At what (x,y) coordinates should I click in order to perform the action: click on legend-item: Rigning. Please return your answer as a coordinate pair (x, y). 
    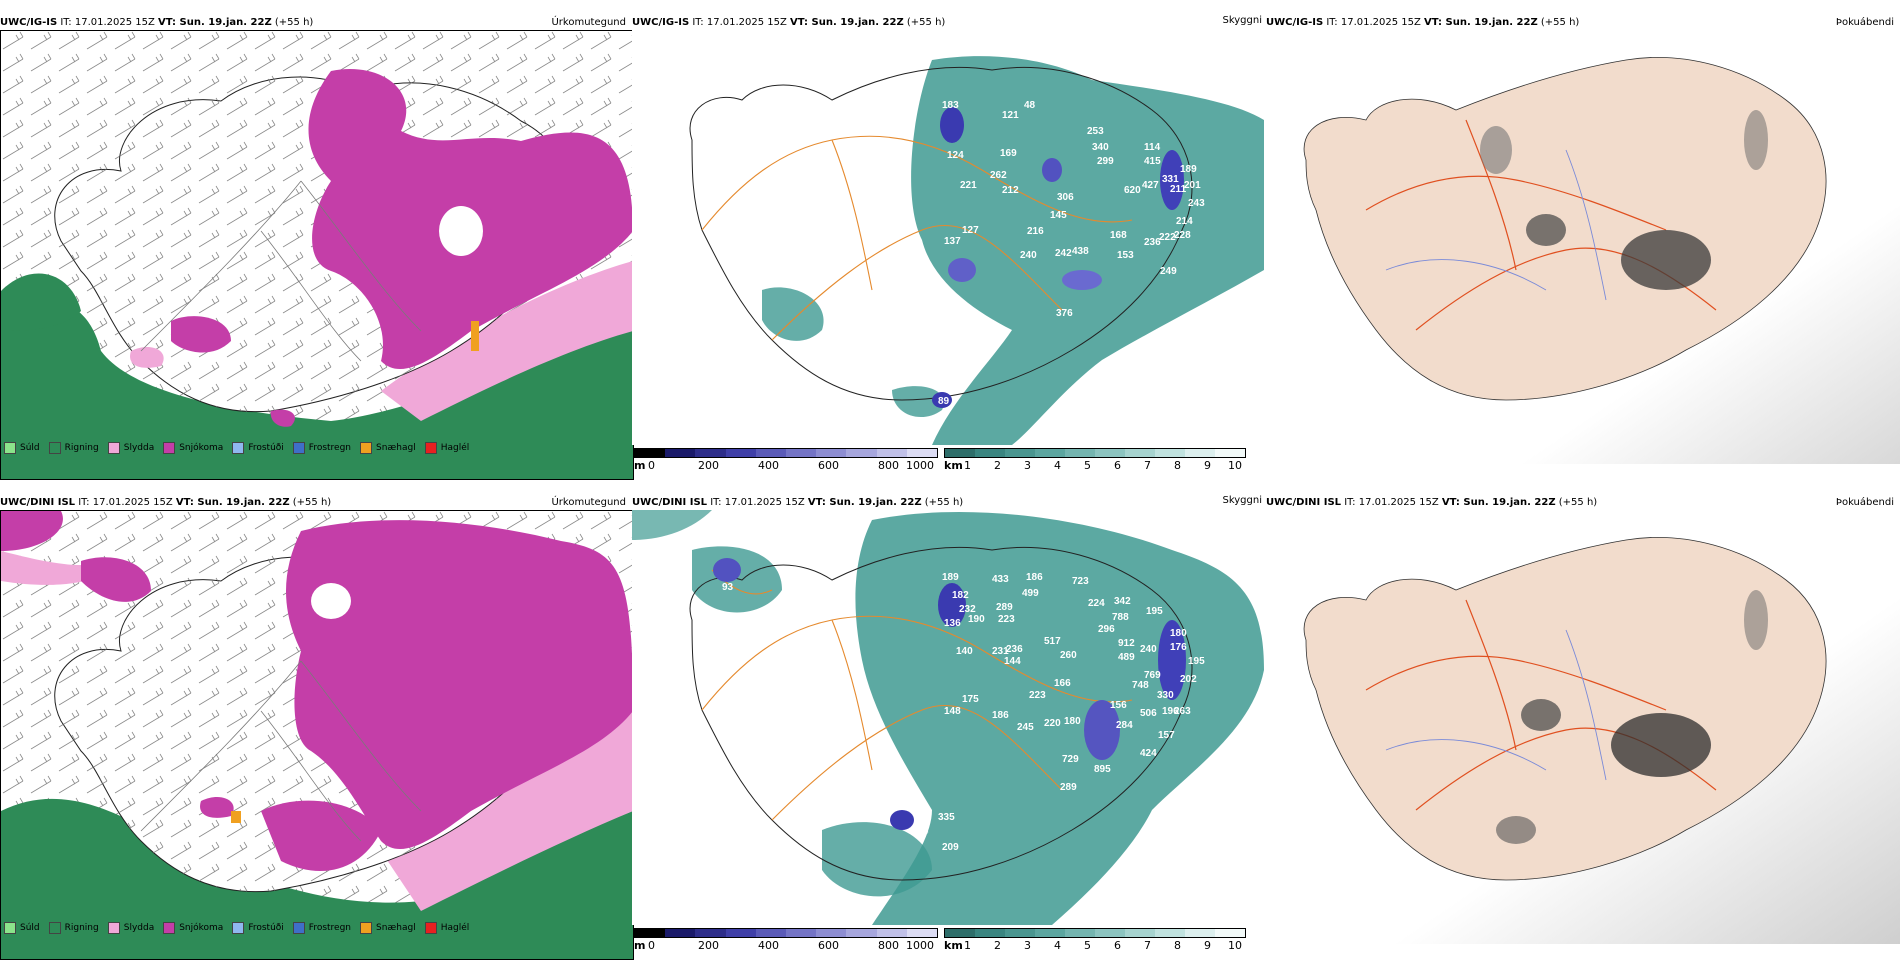
    Looking at the image, I should click on (73, 448).